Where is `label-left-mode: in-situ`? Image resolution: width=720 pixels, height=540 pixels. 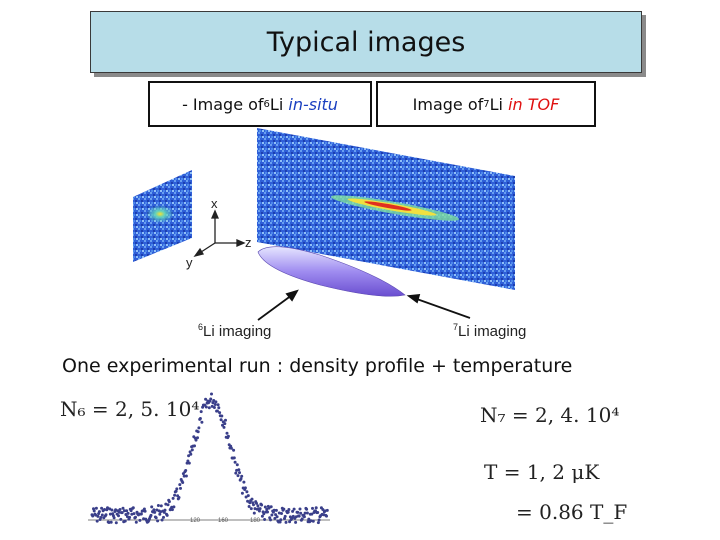 label-left-mode: in-situ is located at coordinates (313, 104).